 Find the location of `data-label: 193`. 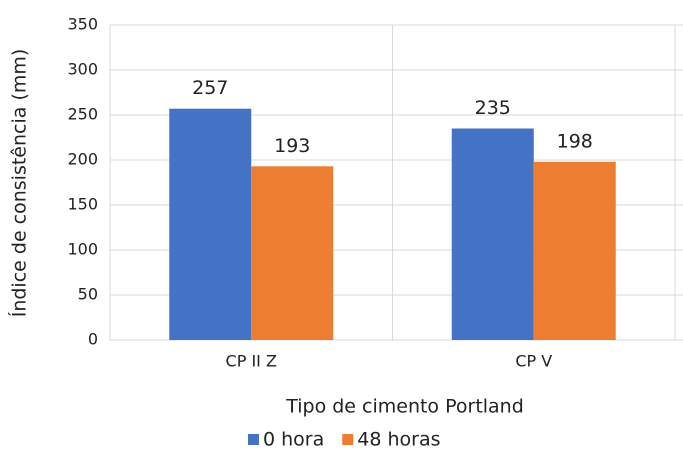

data-label: 193 is located at coordinates (292, 146).